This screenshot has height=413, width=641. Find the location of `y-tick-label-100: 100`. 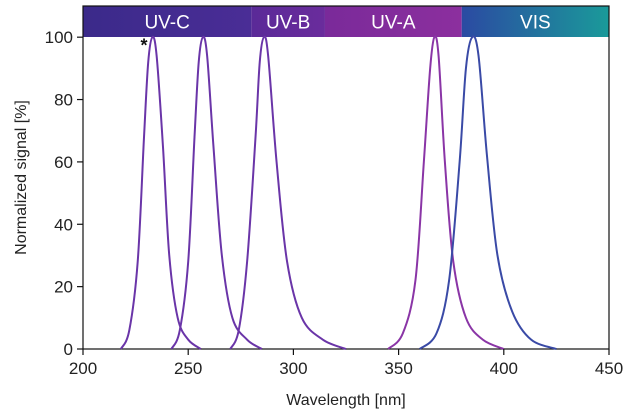

y-tick-label-100: 100 is located at coordinates (59, 37).